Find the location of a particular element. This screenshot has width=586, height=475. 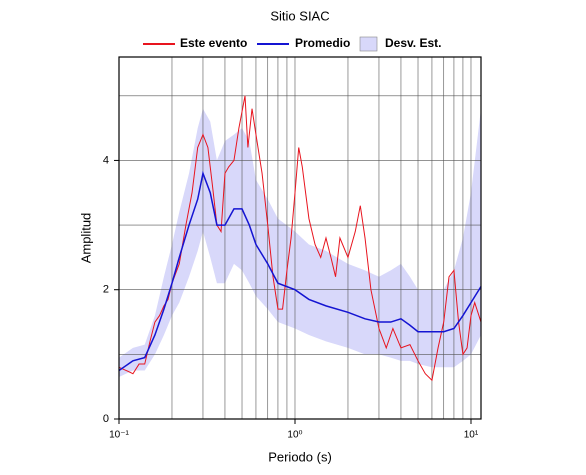

legend-swatch is located at coordinates (368, 44).